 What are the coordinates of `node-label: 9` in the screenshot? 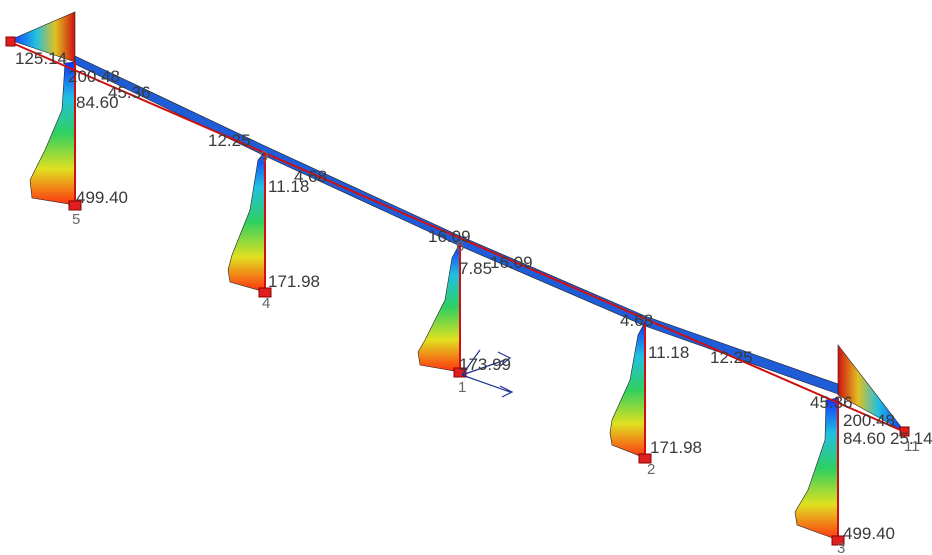 It's located at (264, 156).